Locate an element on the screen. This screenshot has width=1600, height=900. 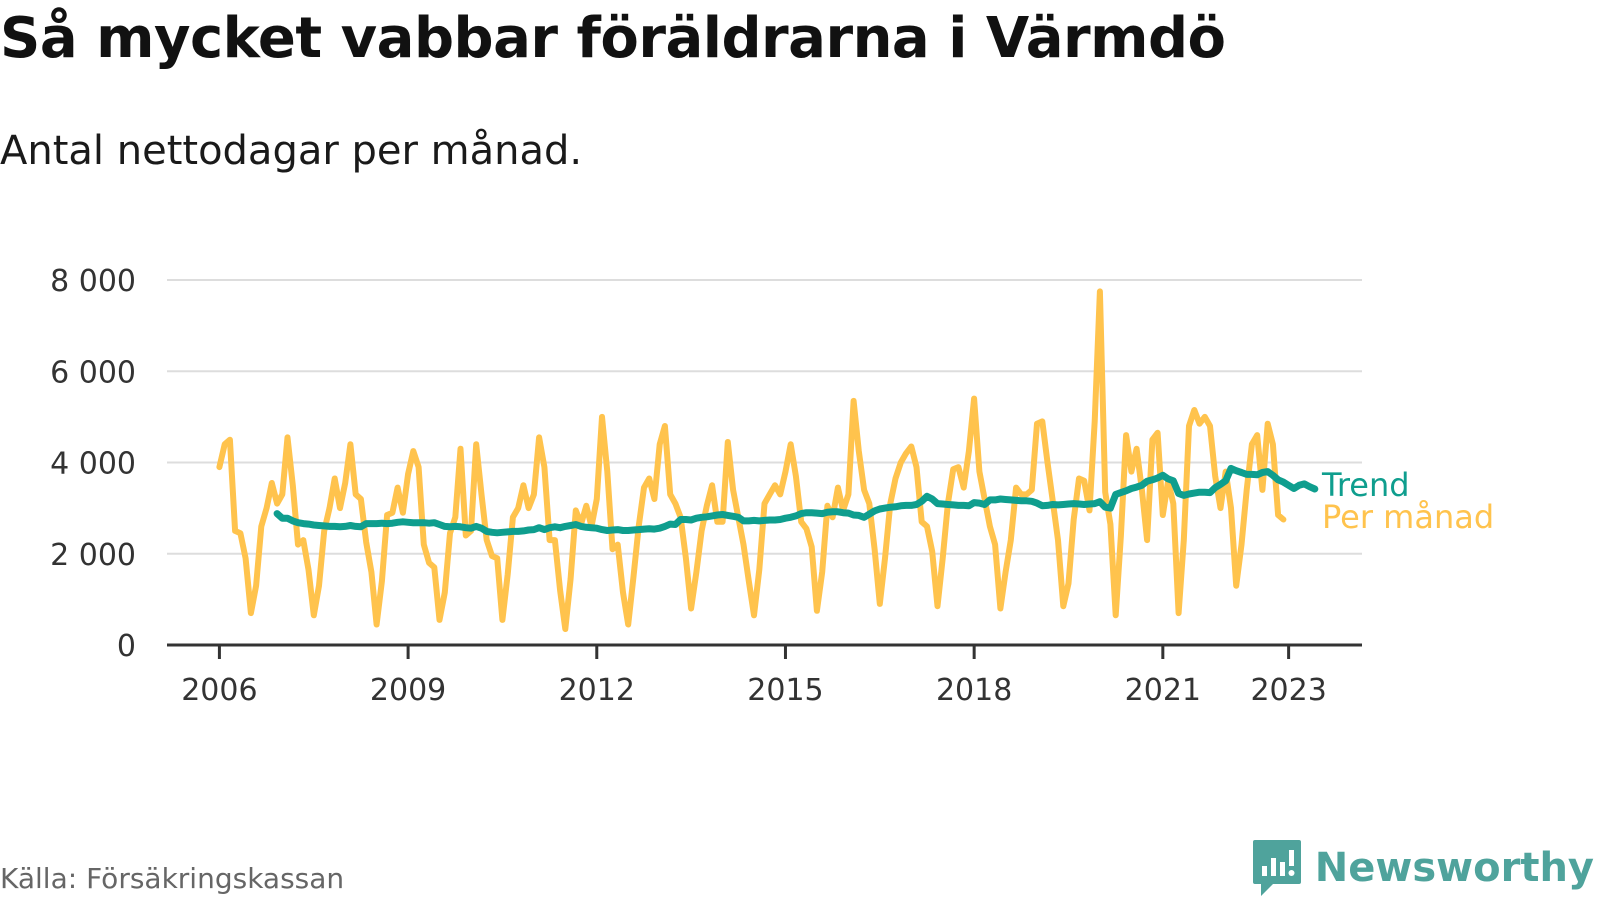
newsworthy-logo-icon is located at coordinates (1276, 868).